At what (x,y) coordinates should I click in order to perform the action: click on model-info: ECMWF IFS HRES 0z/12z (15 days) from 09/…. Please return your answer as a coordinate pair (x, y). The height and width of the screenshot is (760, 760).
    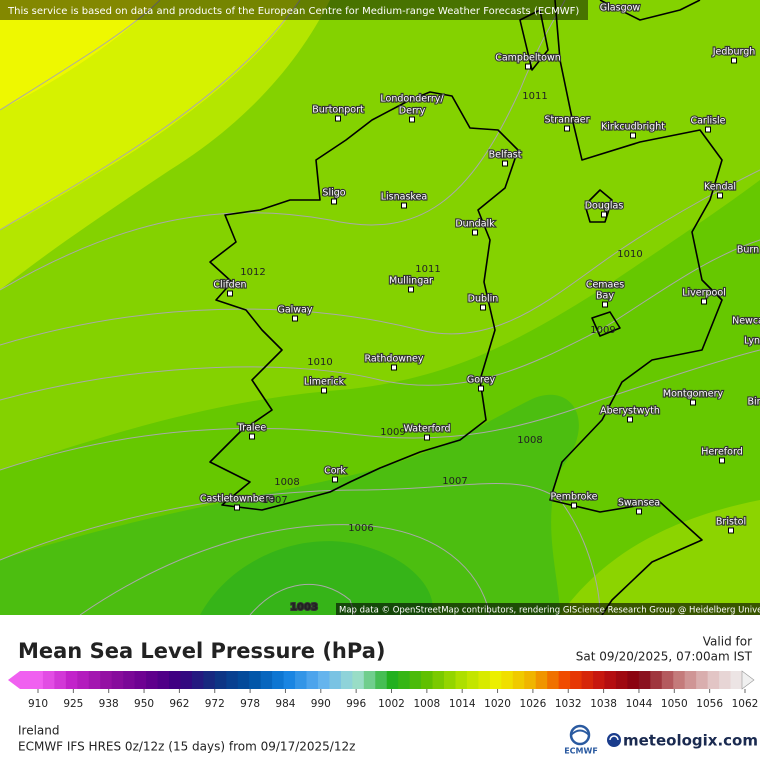
    Looking at the image, I should click on (186, 747).